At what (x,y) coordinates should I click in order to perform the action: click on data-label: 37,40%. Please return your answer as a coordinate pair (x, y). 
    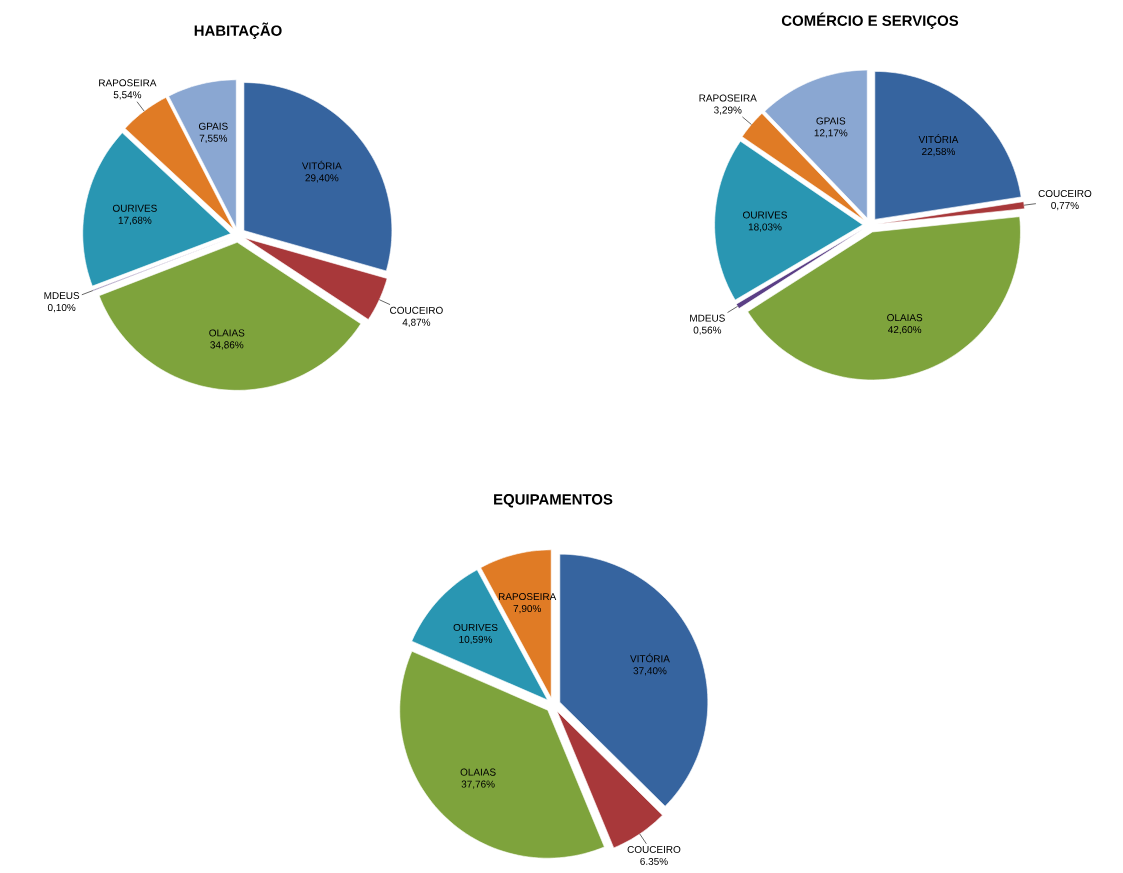
    Looking at the image, I should click on (650, 671).